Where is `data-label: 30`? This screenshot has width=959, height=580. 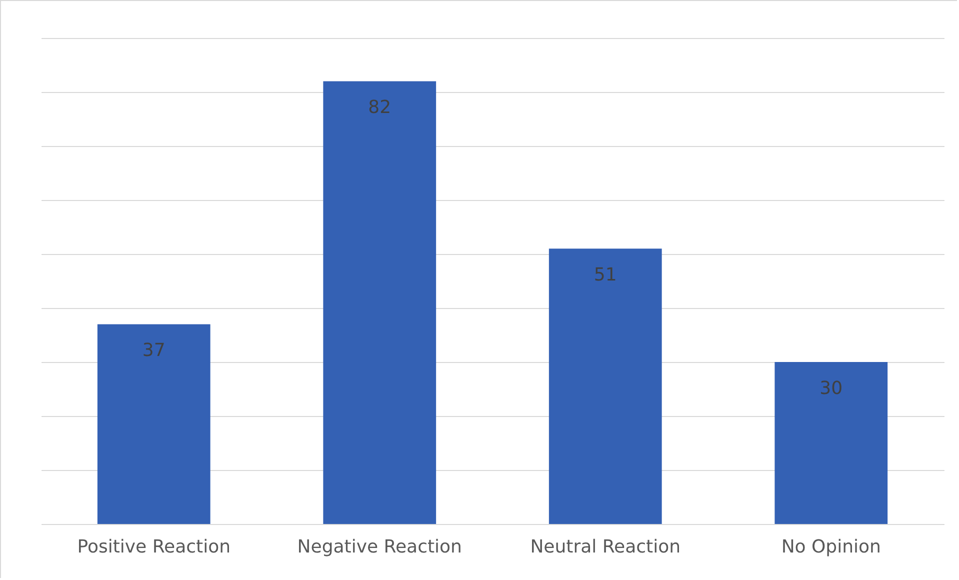 data-label: 30 is located at coordinates (831, 388).